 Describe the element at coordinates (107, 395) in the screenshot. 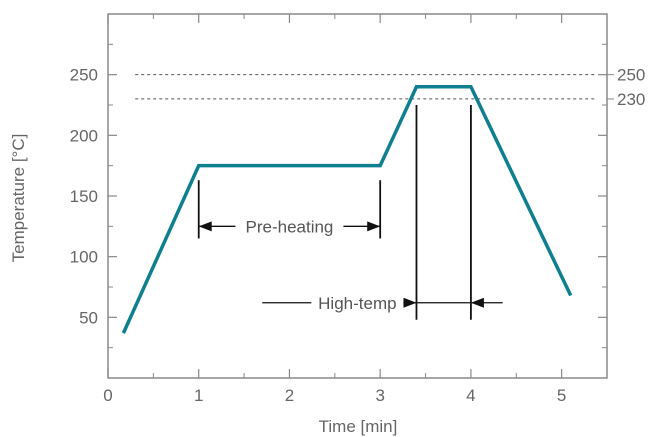

I see `x-tick-label: 0` at that location.